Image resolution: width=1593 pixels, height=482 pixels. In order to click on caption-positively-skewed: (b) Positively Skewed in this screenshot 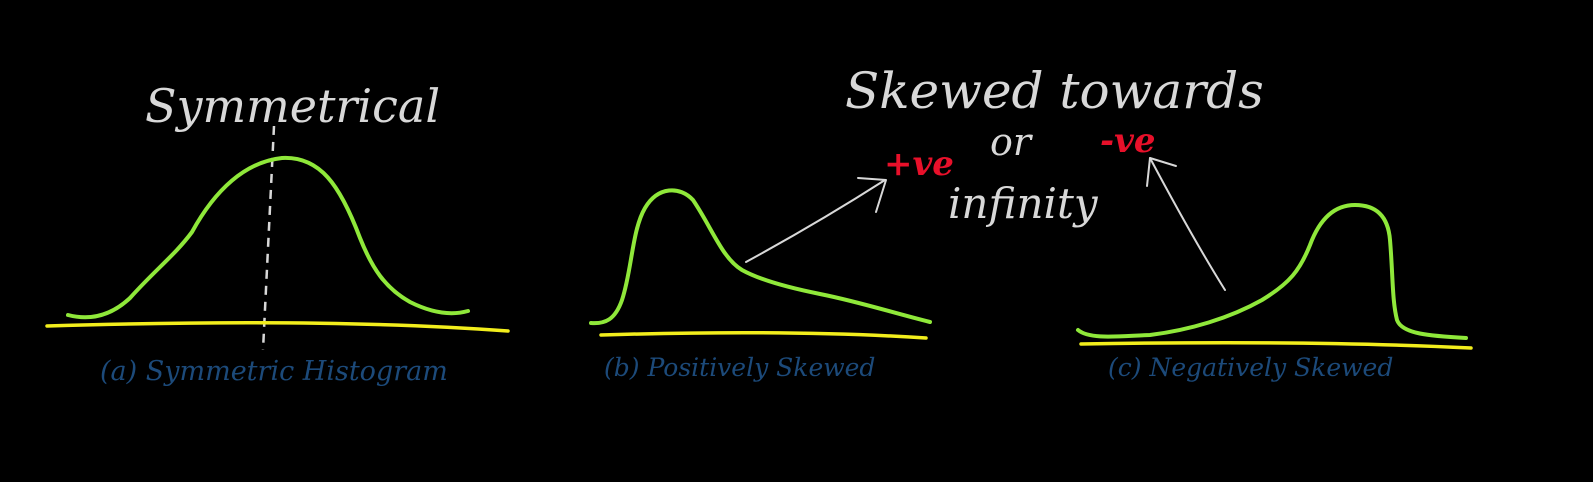, I will do `click(739, 367)`.